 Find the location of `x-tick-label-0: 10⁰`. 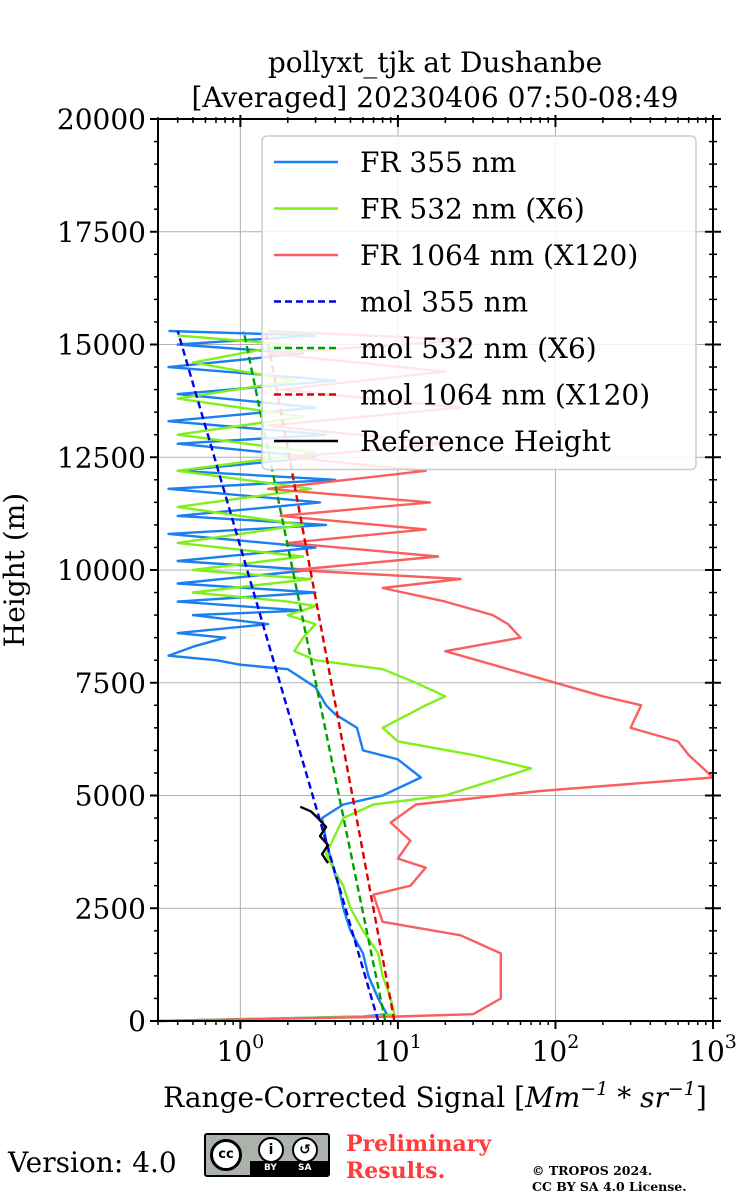

x-tick-label-0: 10⁰ is located at coordinates (241, 1049).